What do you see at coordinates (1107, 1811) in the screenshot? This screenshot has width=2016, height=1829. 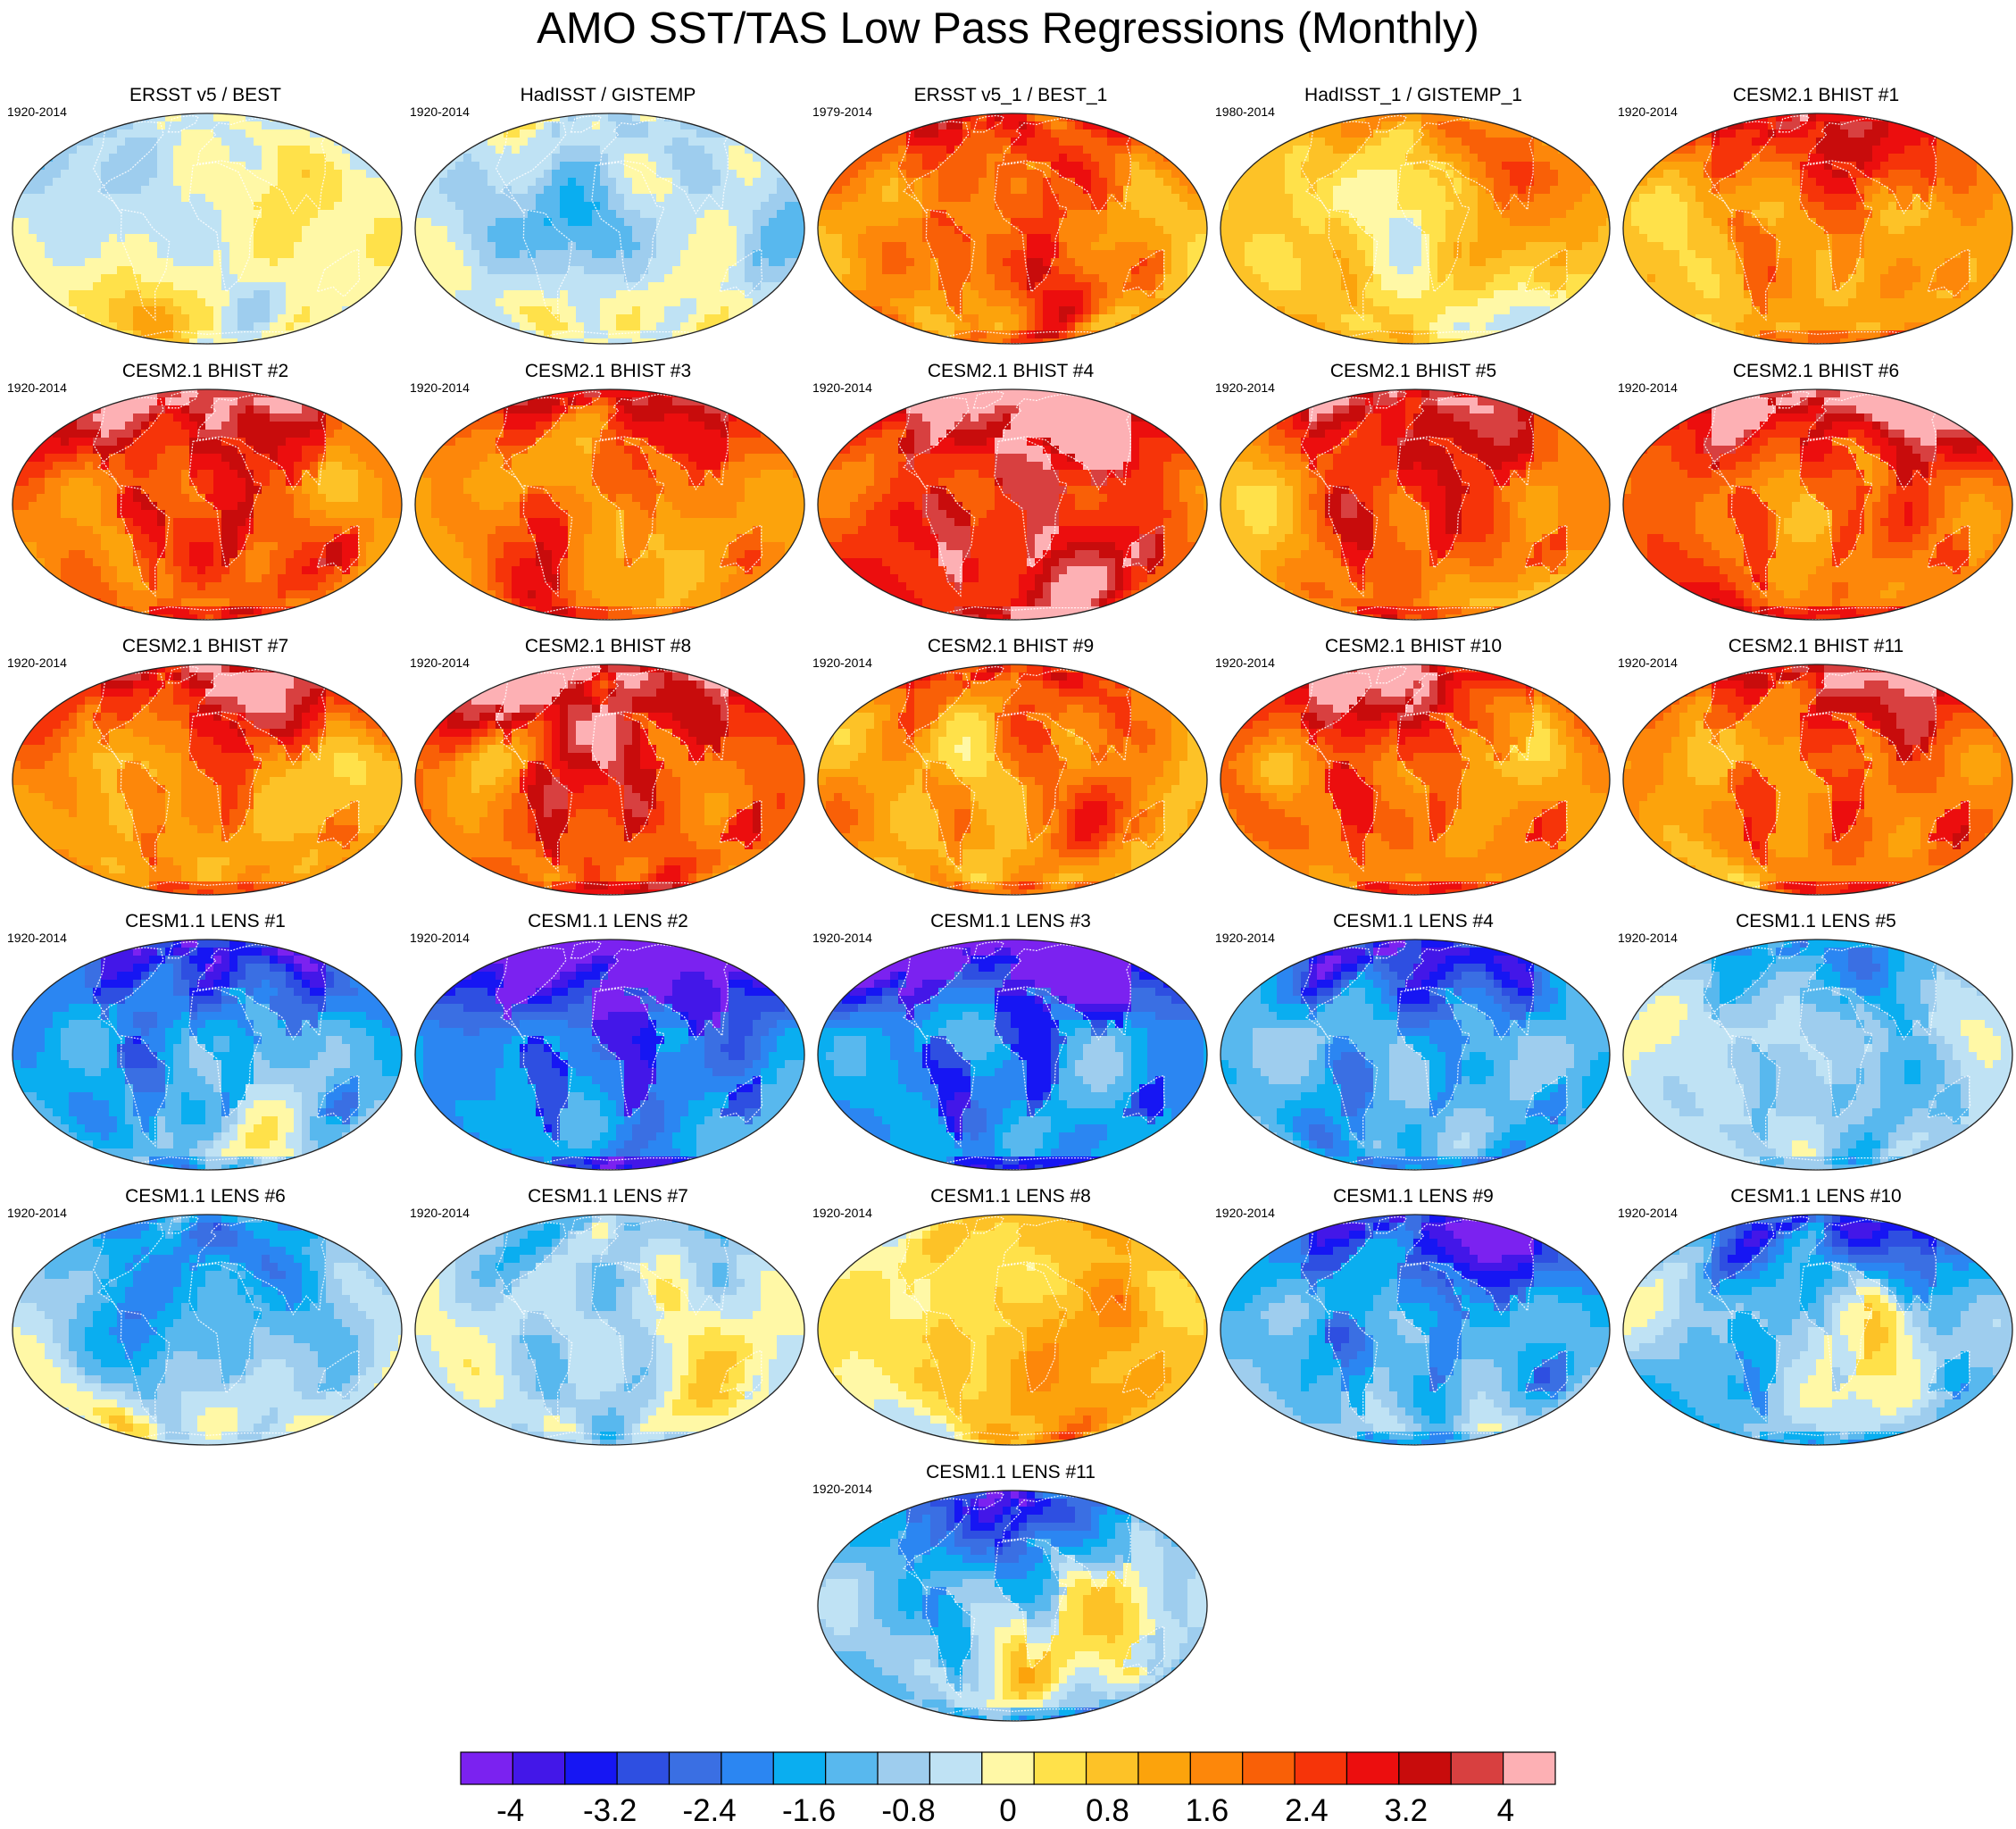 I see `colorbar-tick-label: 0.8` at bounding box center [1107, 1811].